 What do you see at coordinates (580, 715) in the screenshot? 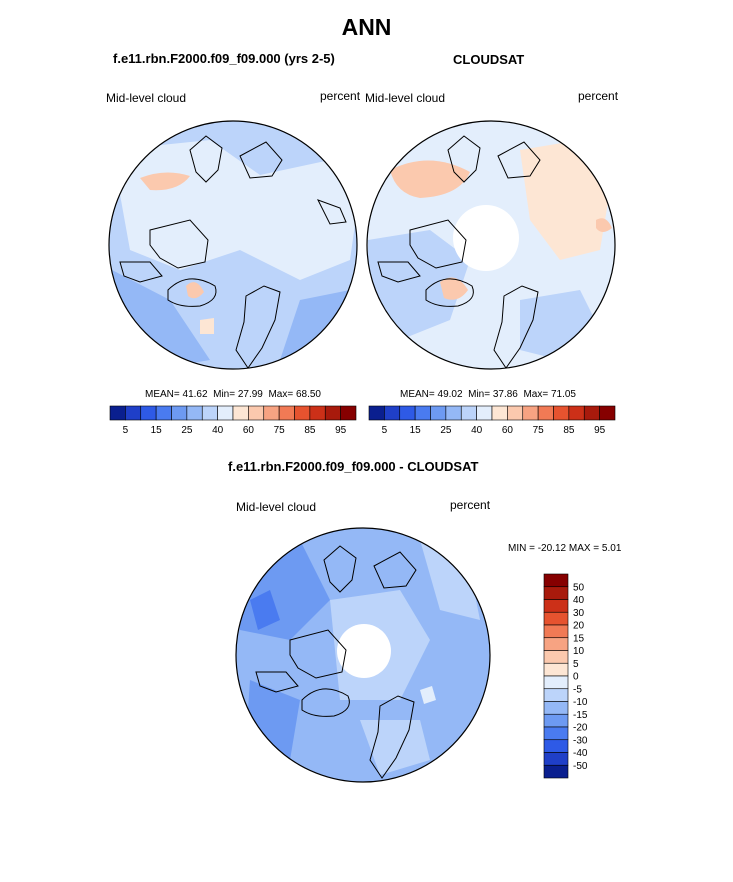
I see `colorbar-tick-label: -15` at bounding box center [580, 715].